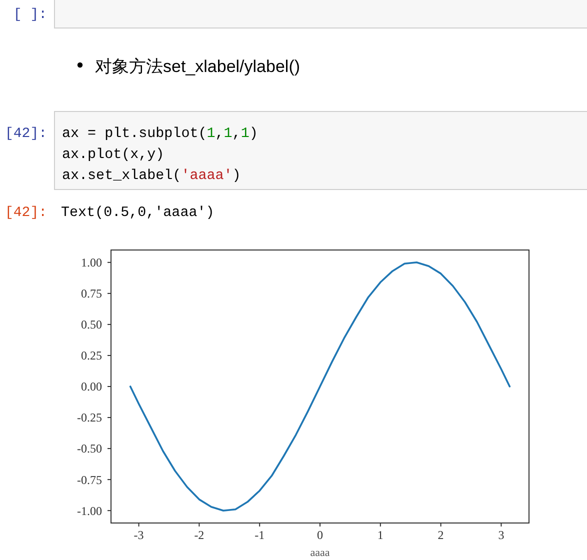 The height and width of the screenshot is (560, 587). I want to click on y-tick-label: 0.25, so click(91, 355).